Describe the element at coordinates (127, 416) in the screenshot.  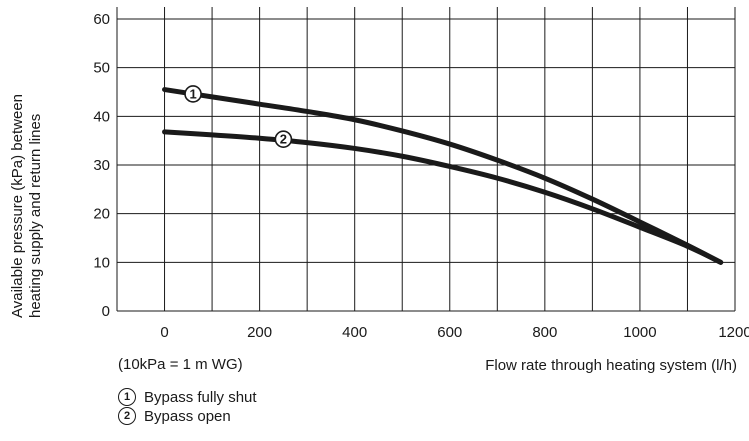
I see `legend-number-2: 2` at that location.